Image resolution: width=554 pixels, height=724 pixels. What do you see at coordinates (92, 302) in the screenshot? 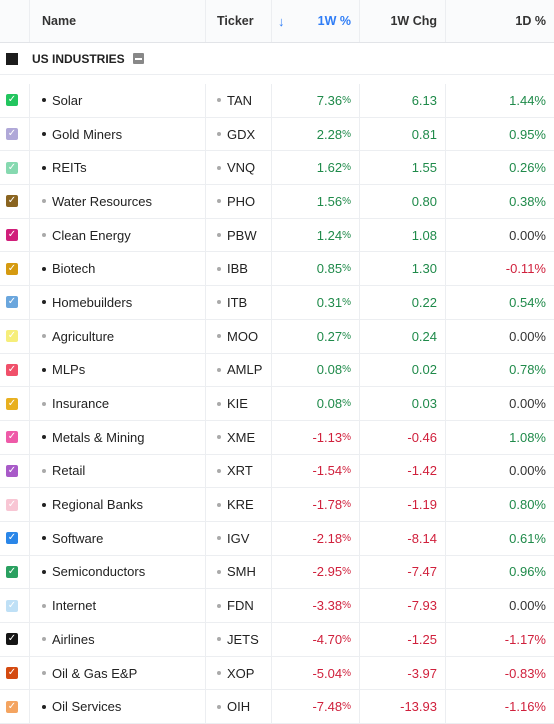
I see `row-name: Homebuilders` at bounding box center [92, 302].